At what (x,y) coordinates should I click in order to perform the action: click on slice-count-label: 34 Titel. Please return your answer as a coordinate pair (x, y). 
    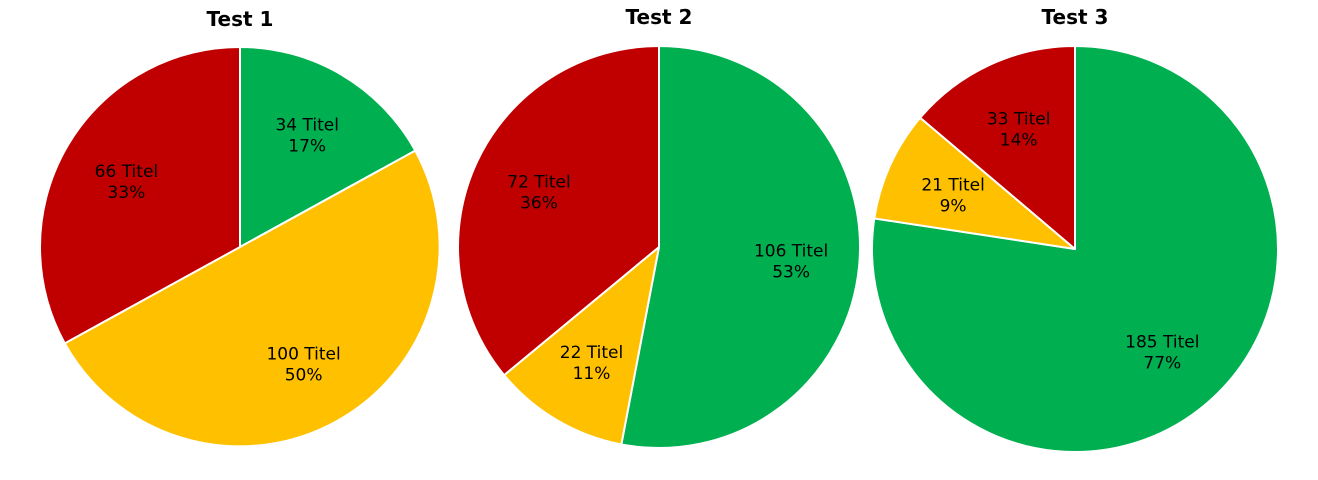
    Looking at the image, I should click on (306, 125).